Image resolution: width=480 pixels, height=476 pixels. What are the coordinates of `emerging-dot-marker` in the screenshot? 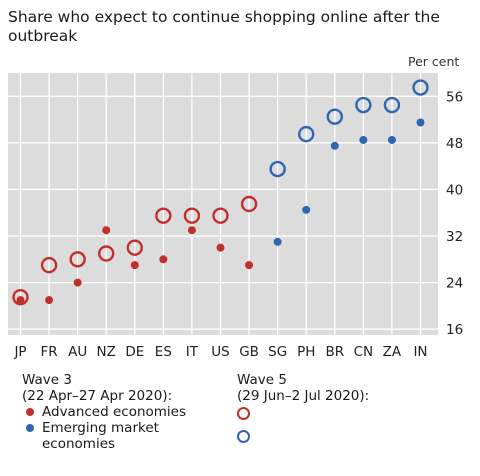 It's located at (30, 428).